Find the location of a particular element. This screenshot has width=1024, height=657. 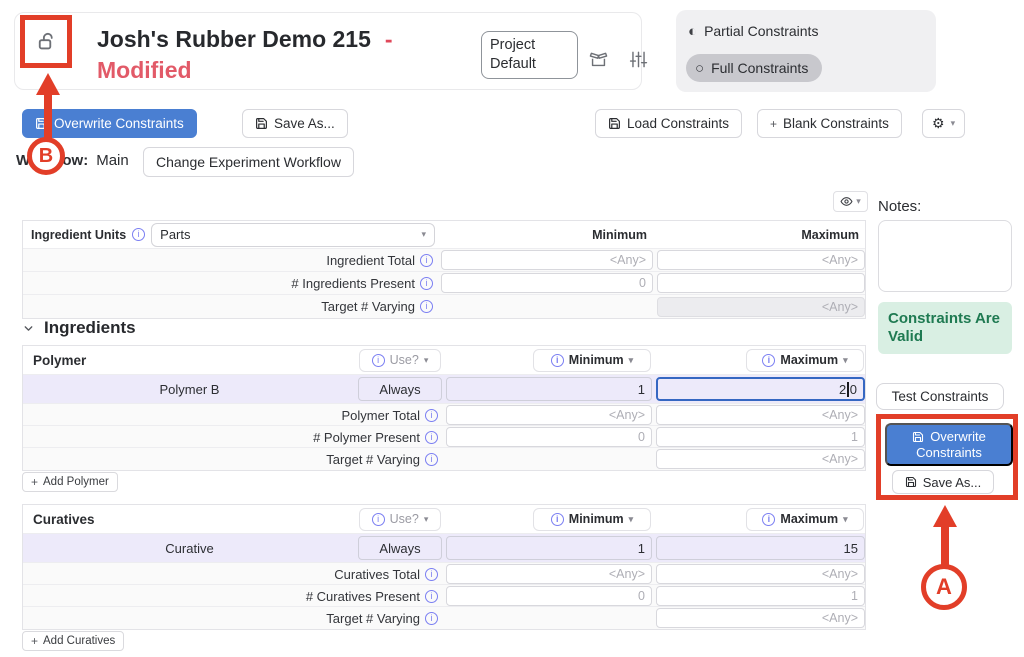

table-row: # Ingredients Present i is located at coordinates (444, 283).